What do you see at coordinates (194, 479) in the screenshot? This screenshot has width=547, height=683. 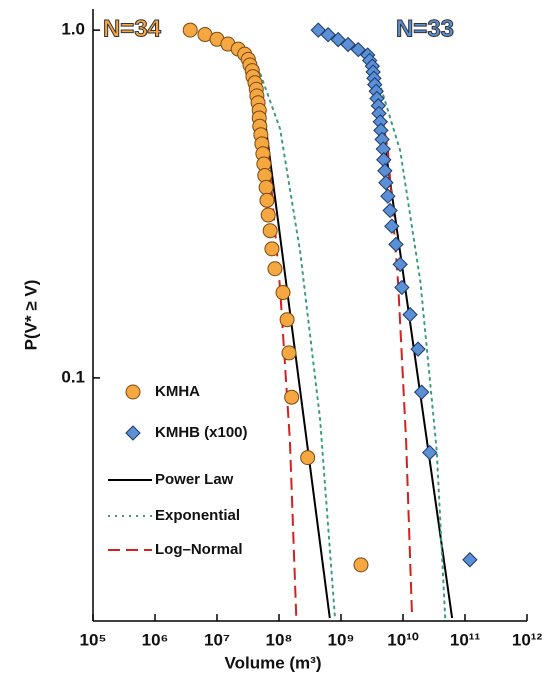 I see `legend-label: Power Law` at bounding box center [194, 479].